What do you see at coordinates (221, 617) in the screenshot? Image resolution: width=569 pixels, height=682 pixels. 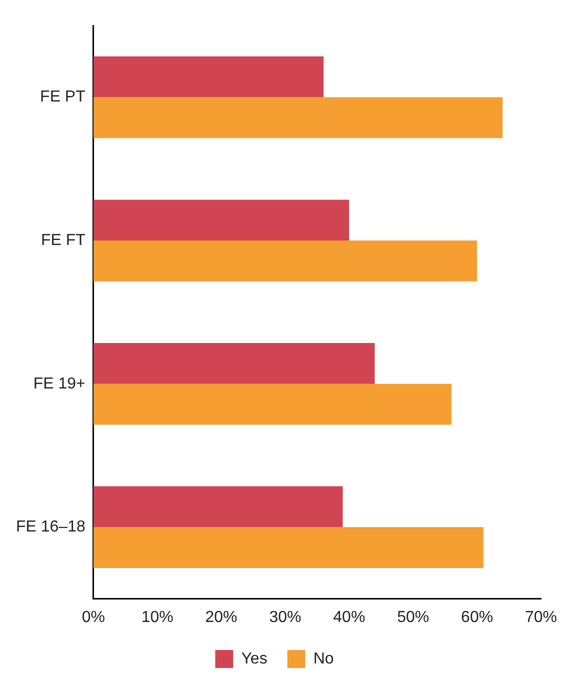 I see `x-tick-label: 20%` at bounding box center [221, 617].